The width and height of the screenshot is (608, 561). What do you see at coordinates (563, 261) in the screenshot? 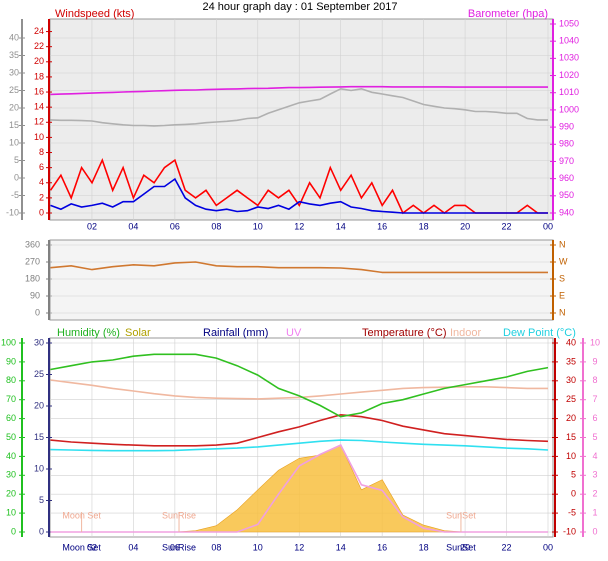
I see `y-tick-label: W` at bounding box center [563, 261].